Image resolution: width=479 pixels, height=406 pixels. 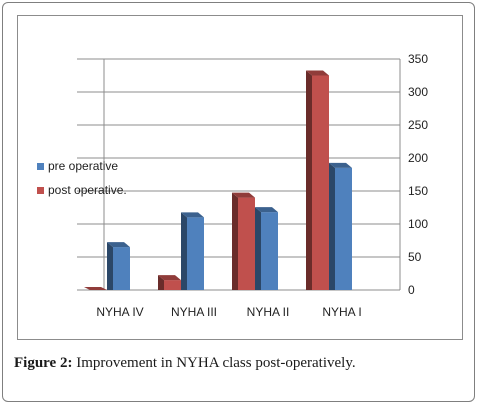 What do you see at coordinates (268, 312) in the screenshot?
I see `x-tick-label: NYHA II` at bounding box center [268, 312].